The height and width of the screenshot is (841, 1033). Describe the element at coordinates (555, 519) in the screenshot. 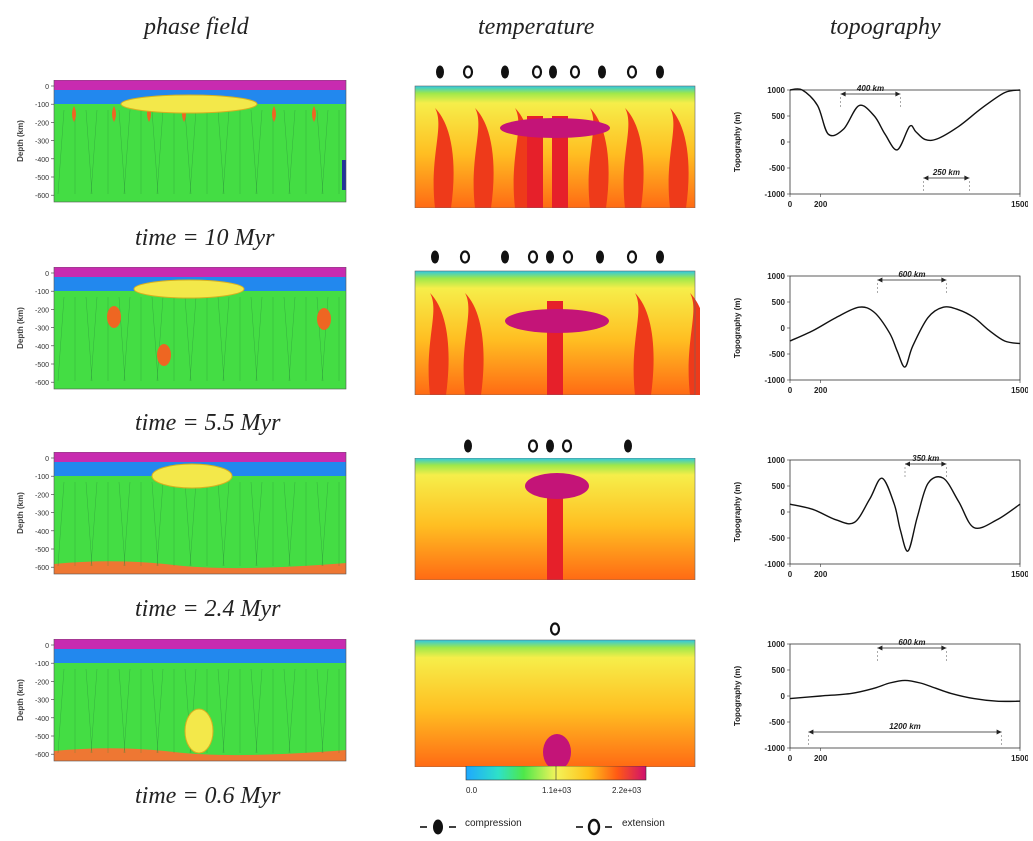

I see `temperature-panel-row3` at that location.